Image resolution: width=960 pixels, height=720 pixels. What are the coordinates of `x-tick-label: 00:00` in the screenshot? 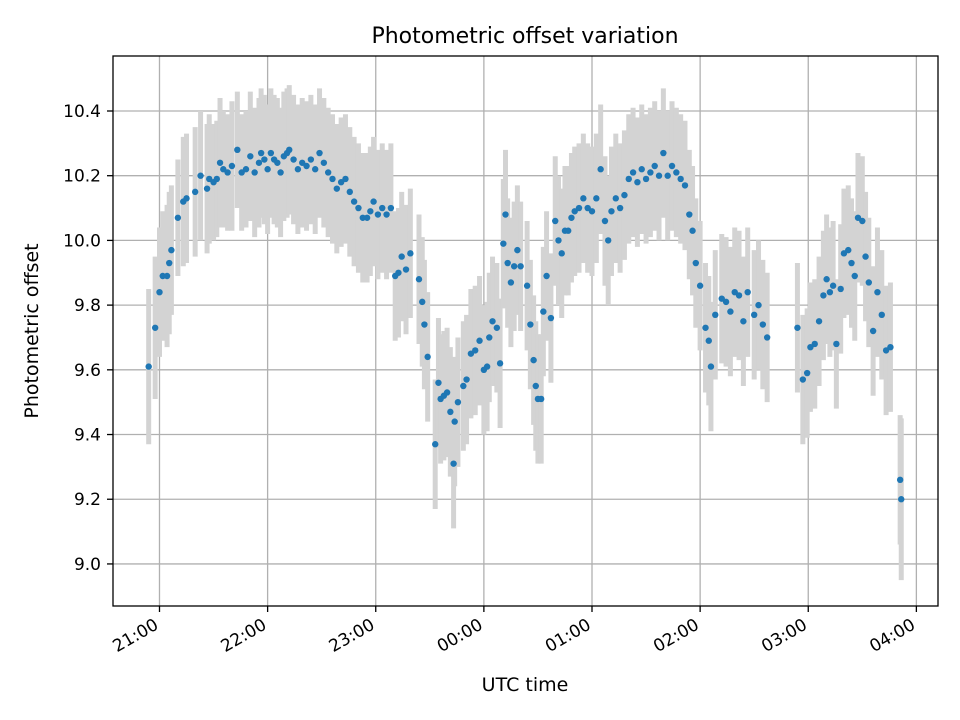 It's located at (460, 636).